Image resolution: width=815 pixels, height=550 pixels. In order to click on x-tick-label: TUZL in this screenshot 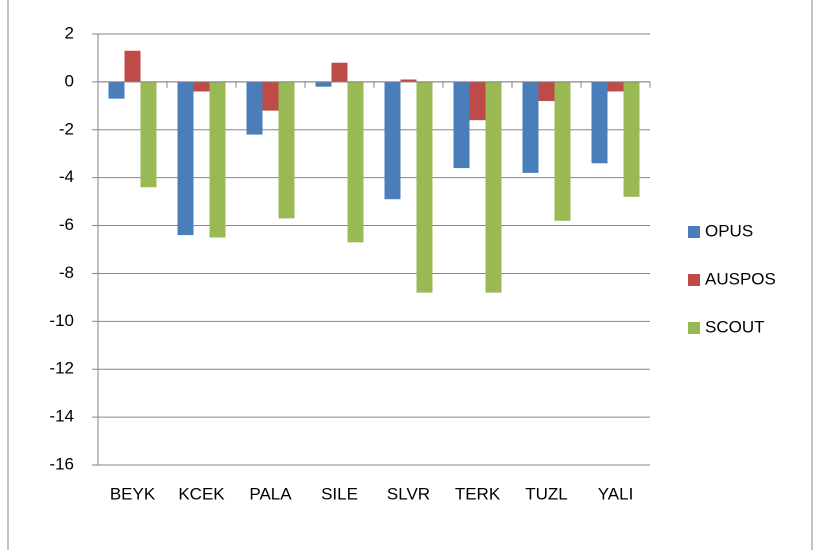, I will do `click(546, 493)`.